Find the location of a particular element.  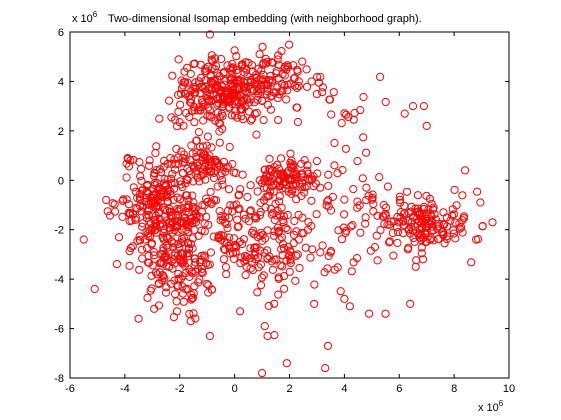

x-multiplier-exponent: 6 is located at coordinates (501, 403).